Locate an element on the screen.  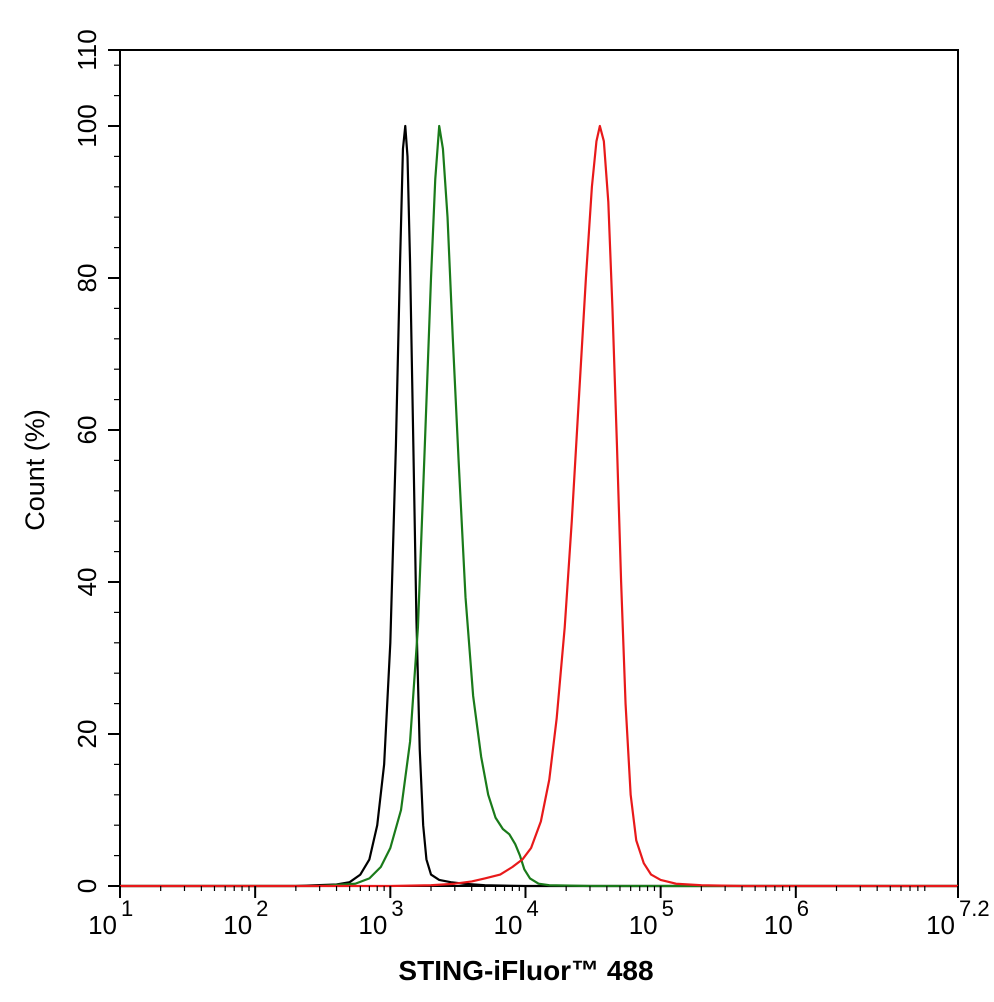
x-tick-label-2: 10 is located at coordinates (372, 925).